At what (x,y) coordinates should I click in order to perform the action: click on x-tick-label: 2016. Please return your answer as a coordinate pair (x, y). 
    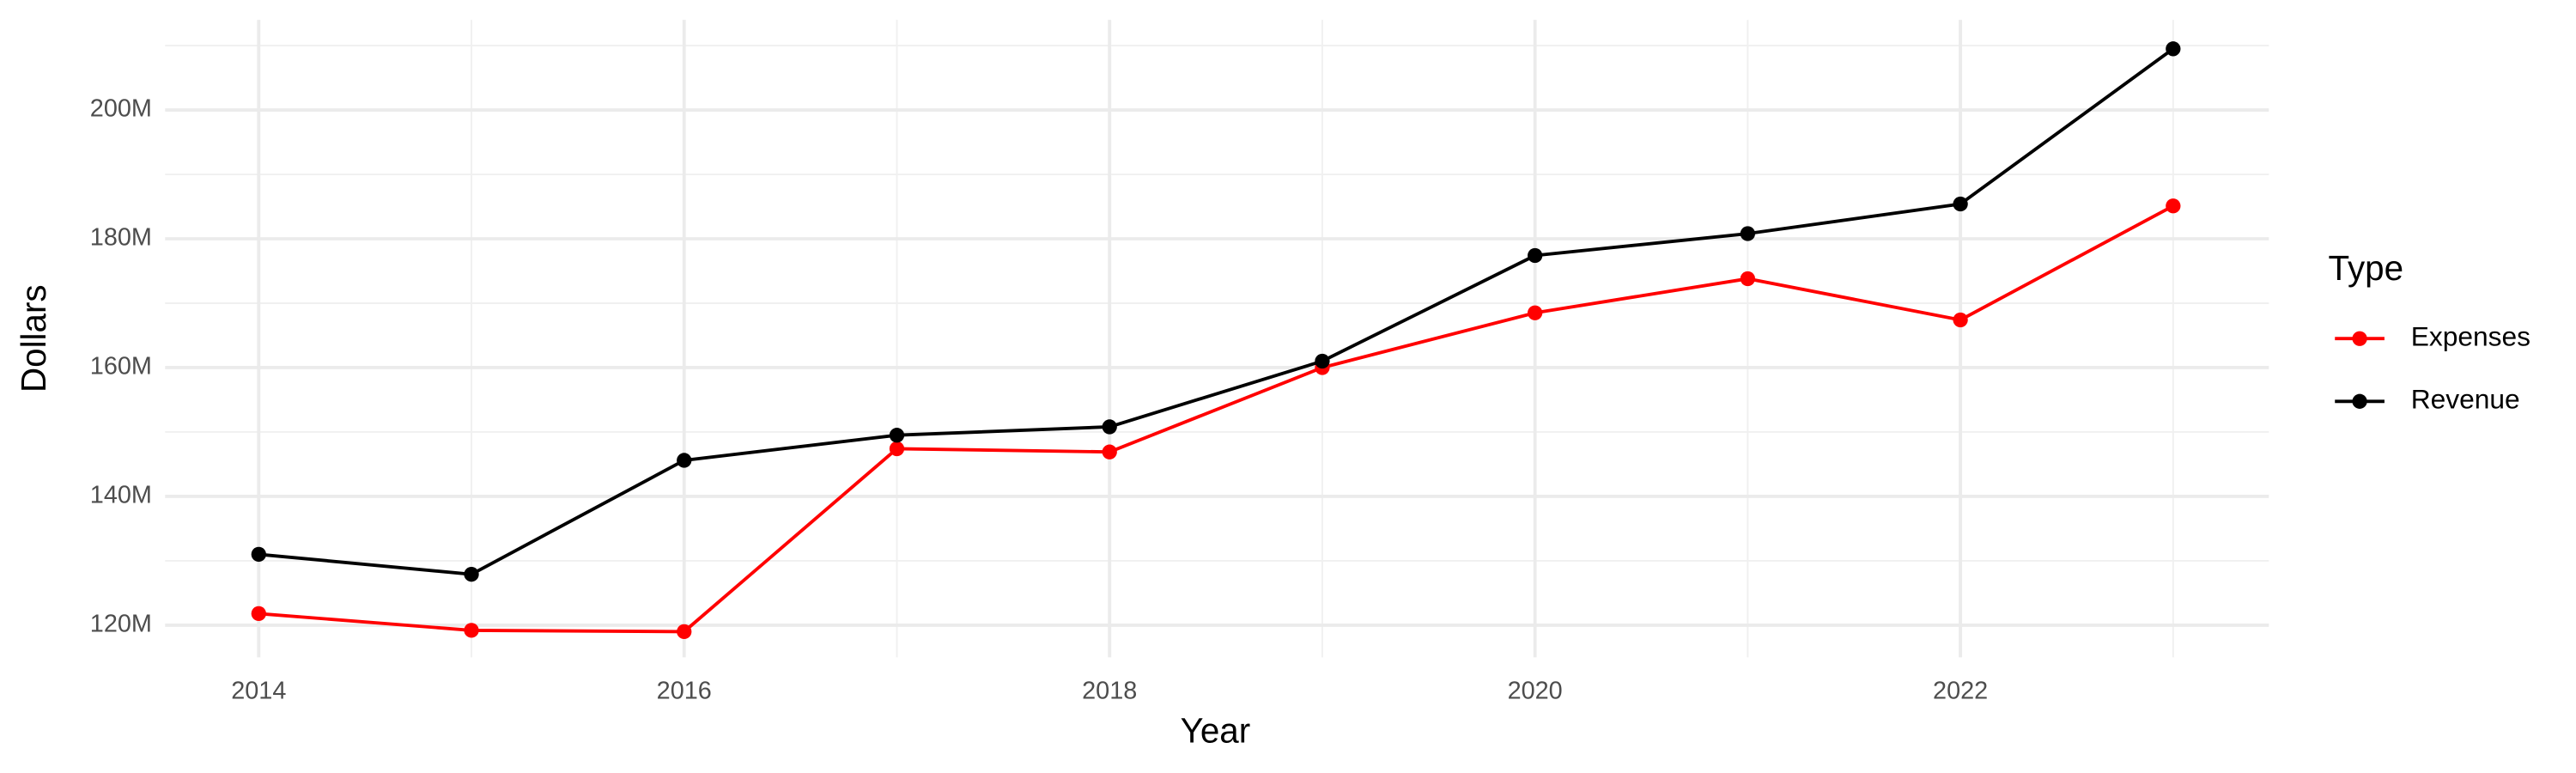
    Looking at the image, I should click on (684, 690).